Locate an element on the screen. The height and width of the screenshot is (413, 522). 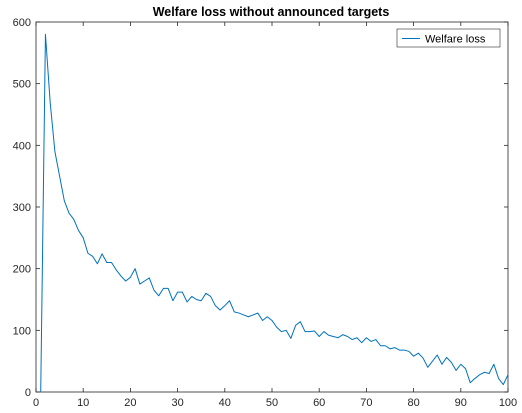
x-tick-label: 90 is located at coordinates (461, 403).